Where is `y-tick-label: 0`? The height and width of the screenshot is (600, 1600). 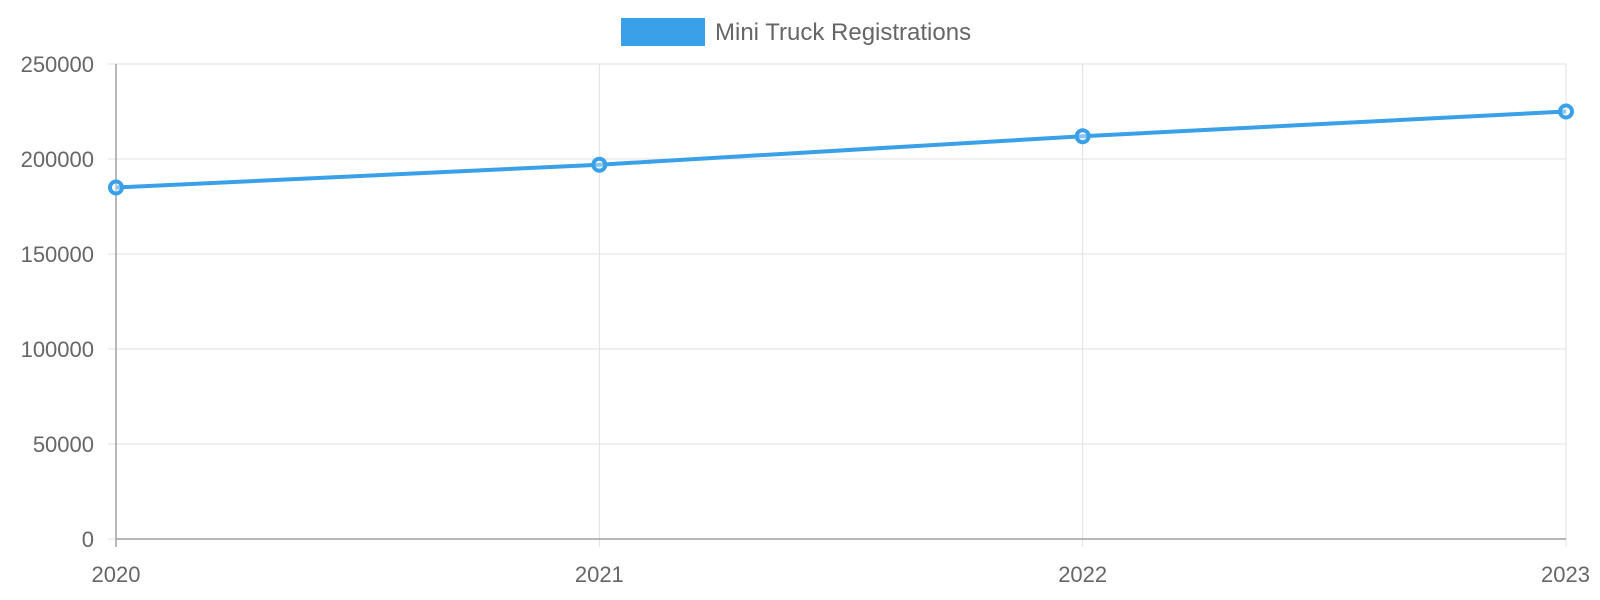
y-tick-label: 0 is located at coordinates (88, 539).